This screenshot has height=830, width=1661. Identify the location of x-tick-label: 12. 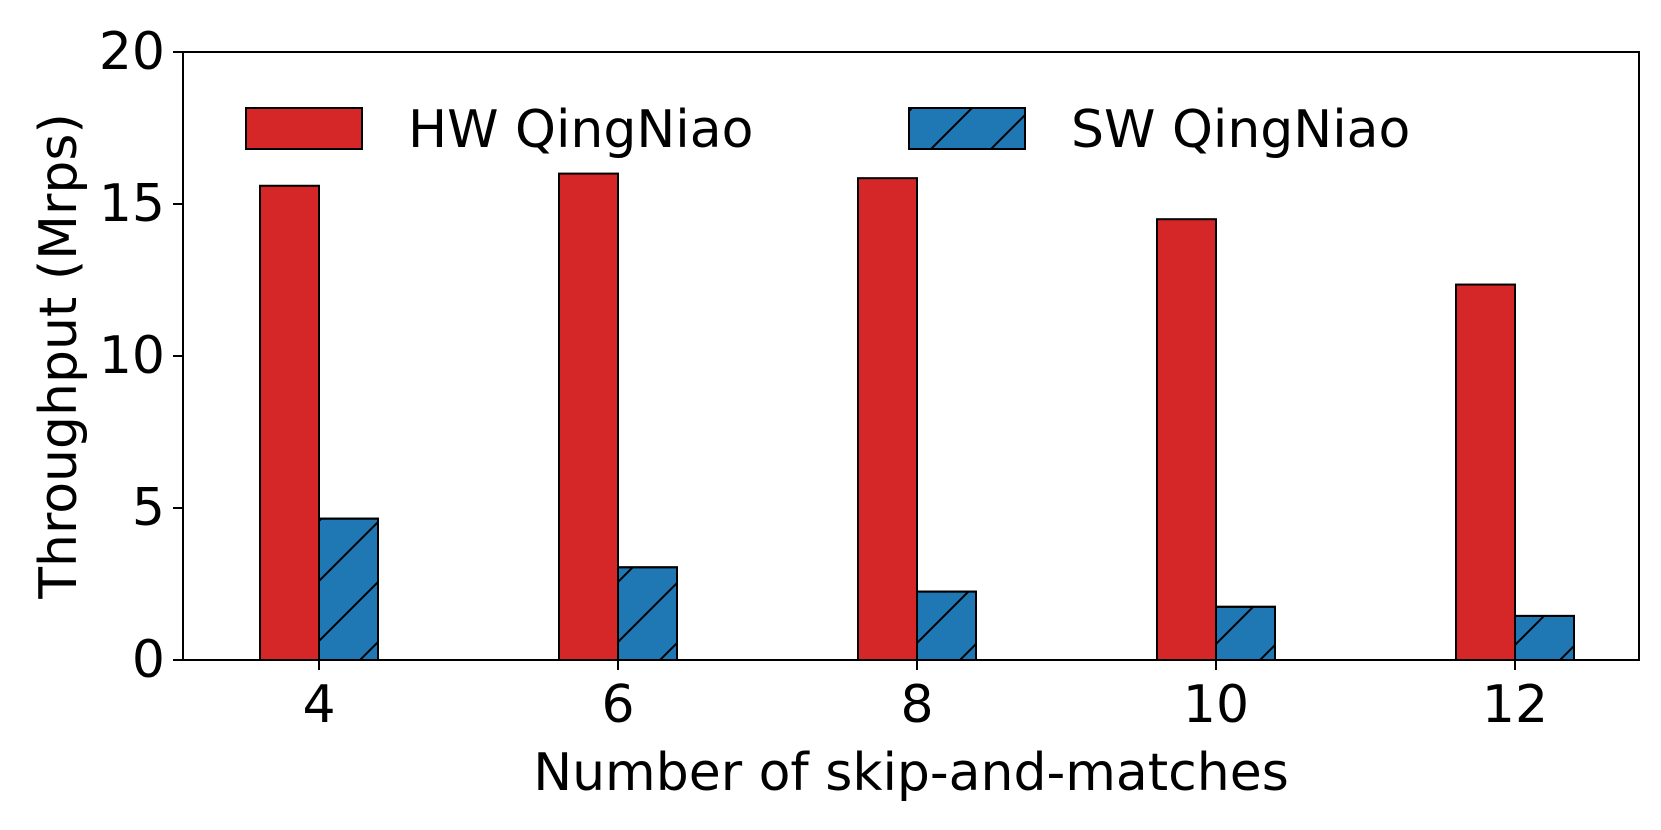
(1515, 705).